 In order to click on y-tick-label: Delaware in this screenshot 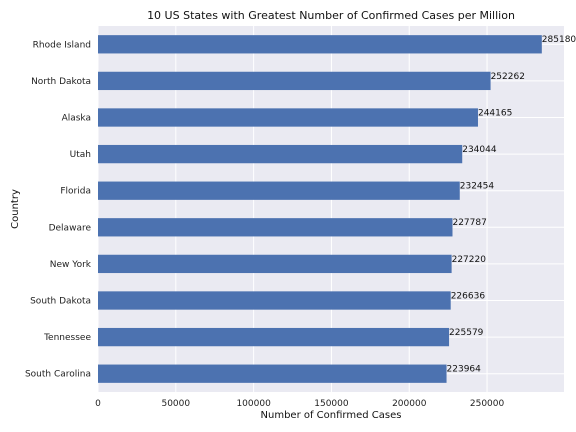, I will do `click(70, 228)`.